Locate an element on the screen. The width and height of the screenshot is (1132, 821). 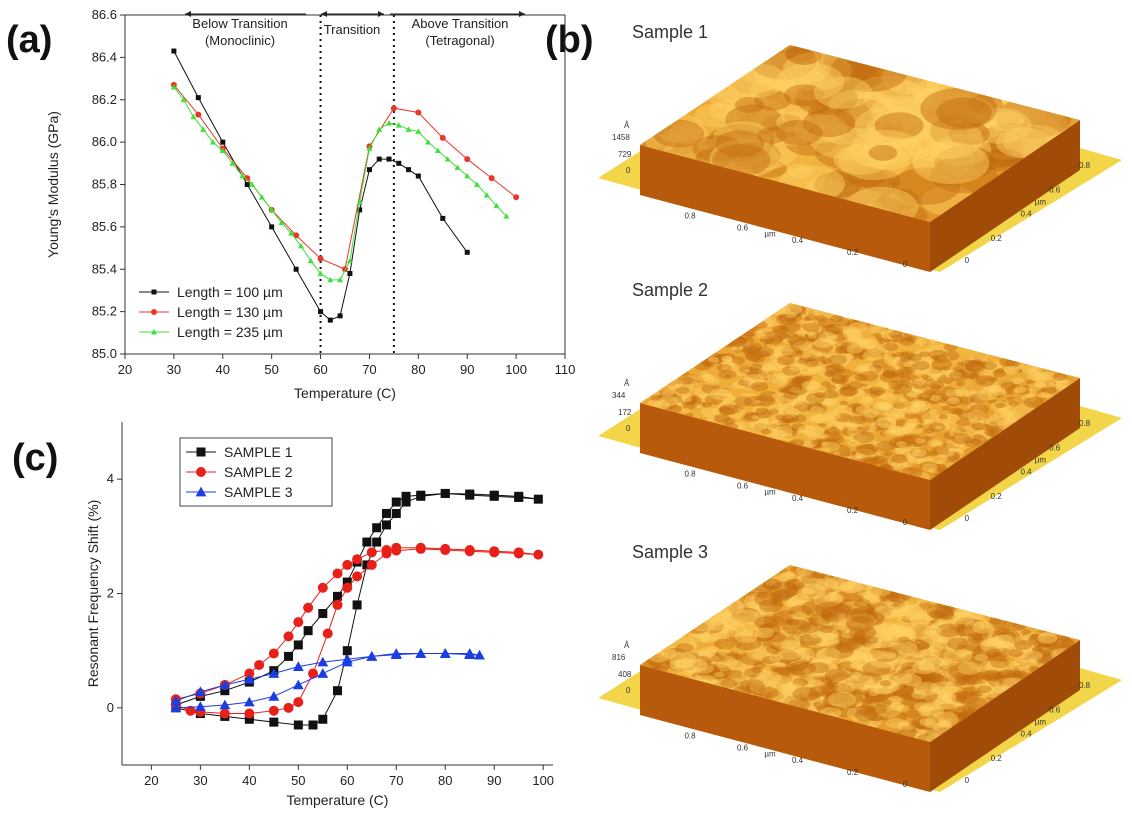
afm-z-label: 172 is located at coordinates (625, 412).